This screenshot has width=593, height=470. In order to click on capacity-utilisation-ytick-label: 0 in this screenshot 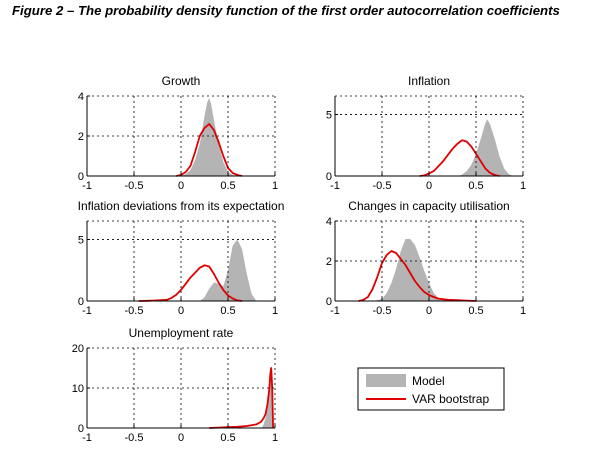, I will do `click(329, 302)`.